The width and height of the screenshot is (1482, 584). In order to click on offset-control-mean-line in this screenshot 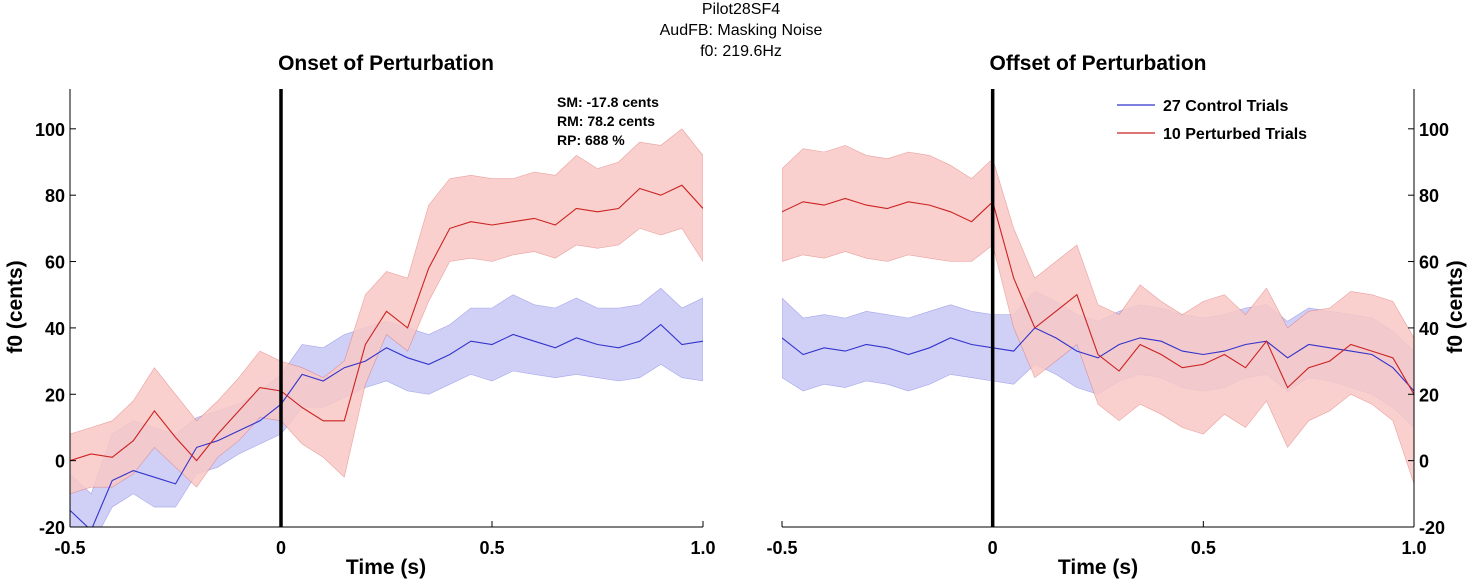, I will do `click(1098, 359)`.